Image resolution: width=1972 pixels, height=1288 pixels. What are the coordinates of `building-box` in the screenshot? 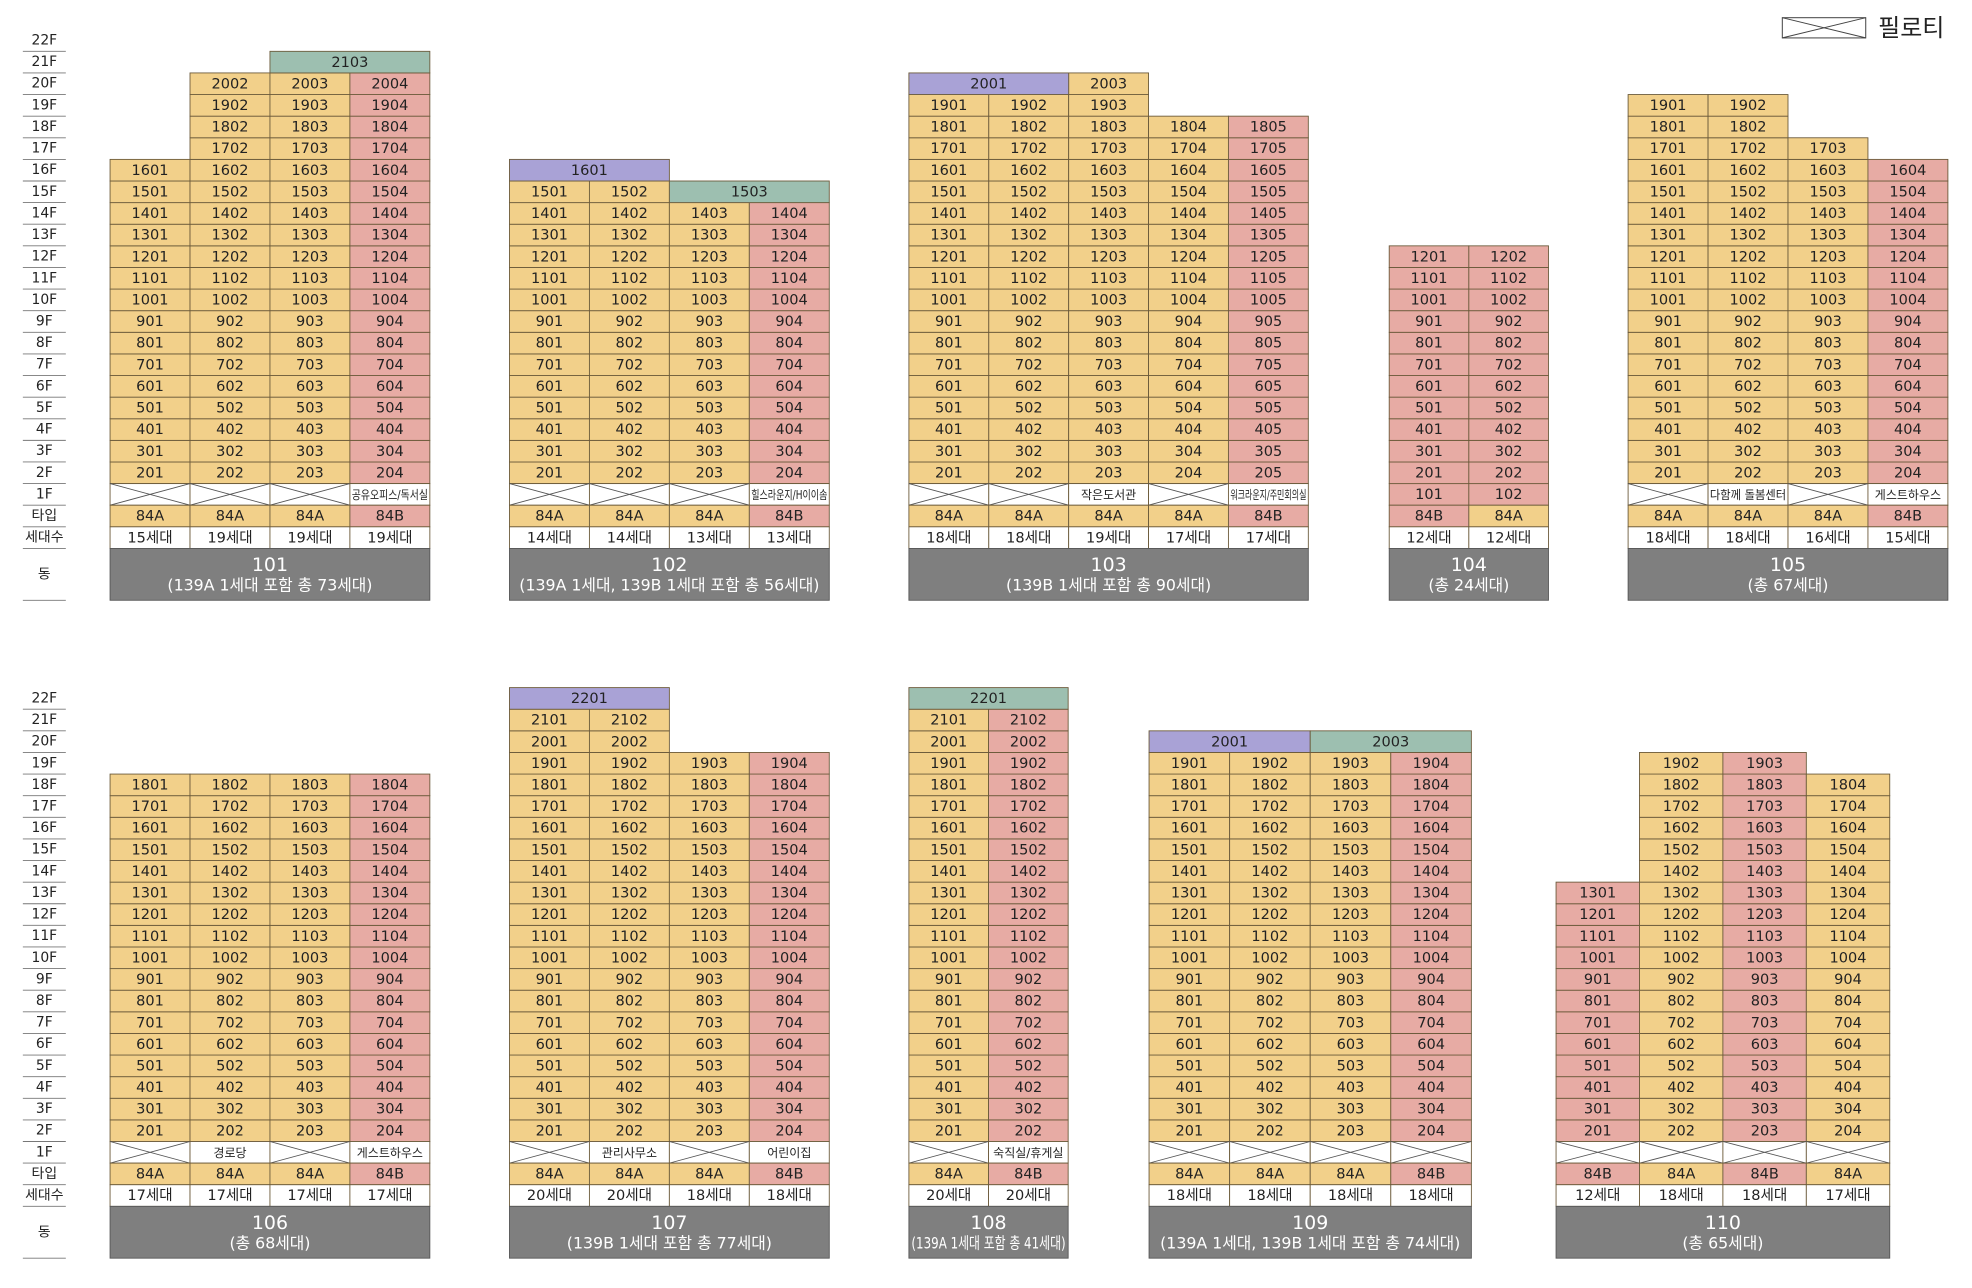 It's located at (270, 1232).